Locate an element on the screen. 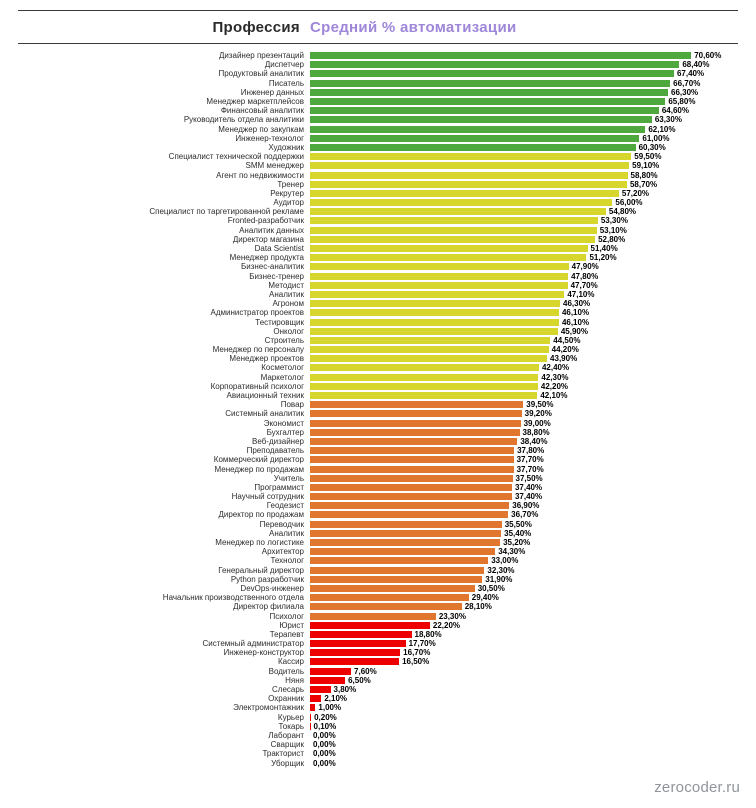 Image resolution: width=756 pixels, height=808 pixels. chart-row: Кассир 16,50% is located at coordinates (378, 661).